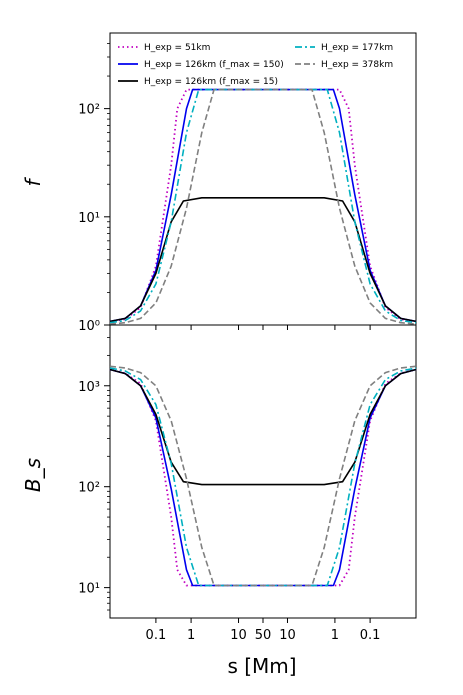 The image size is (463, 695). Describe the element at coordinates (89, 387) in the screenshot. I see `y-tick-label: 10³` at that location.